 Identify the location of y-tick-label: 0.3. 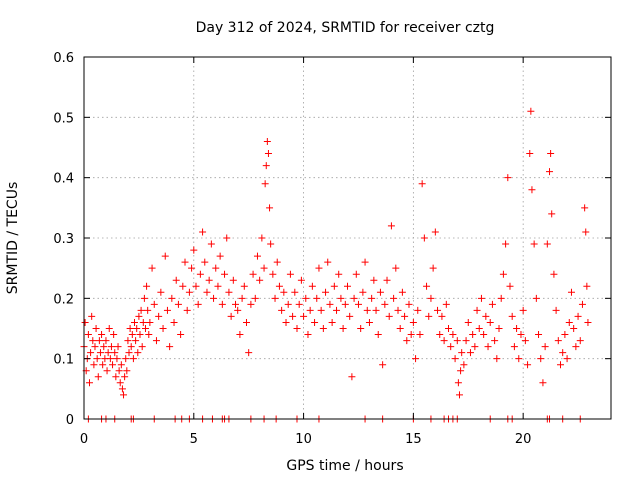
(63, 239).